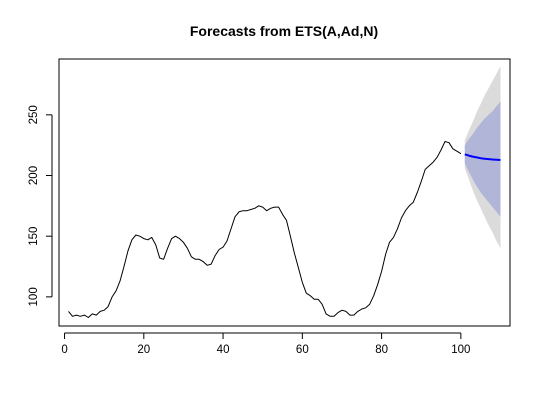 The height and width of the screenshot is (400, 540). What do you see at coordinates (34, 175) in the screenshot?
I see `y-tick-label: 200` at bounding box center [34, 175].